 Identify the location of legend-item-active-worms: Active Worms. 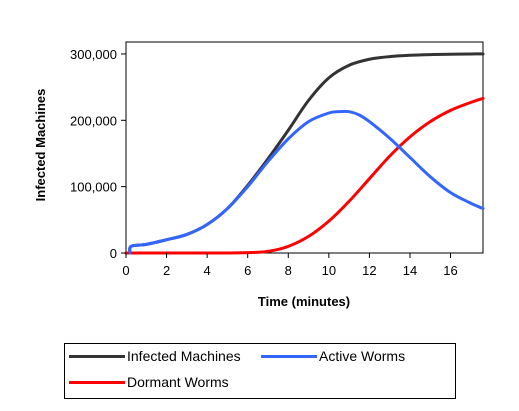
(333, 356).